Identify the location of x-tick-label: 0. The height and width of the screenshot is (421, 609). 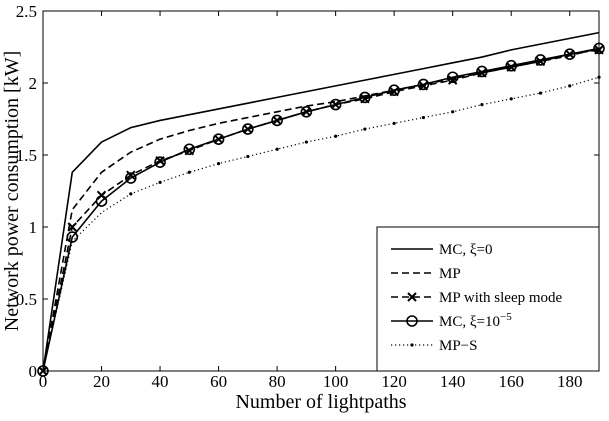
(43, 381).